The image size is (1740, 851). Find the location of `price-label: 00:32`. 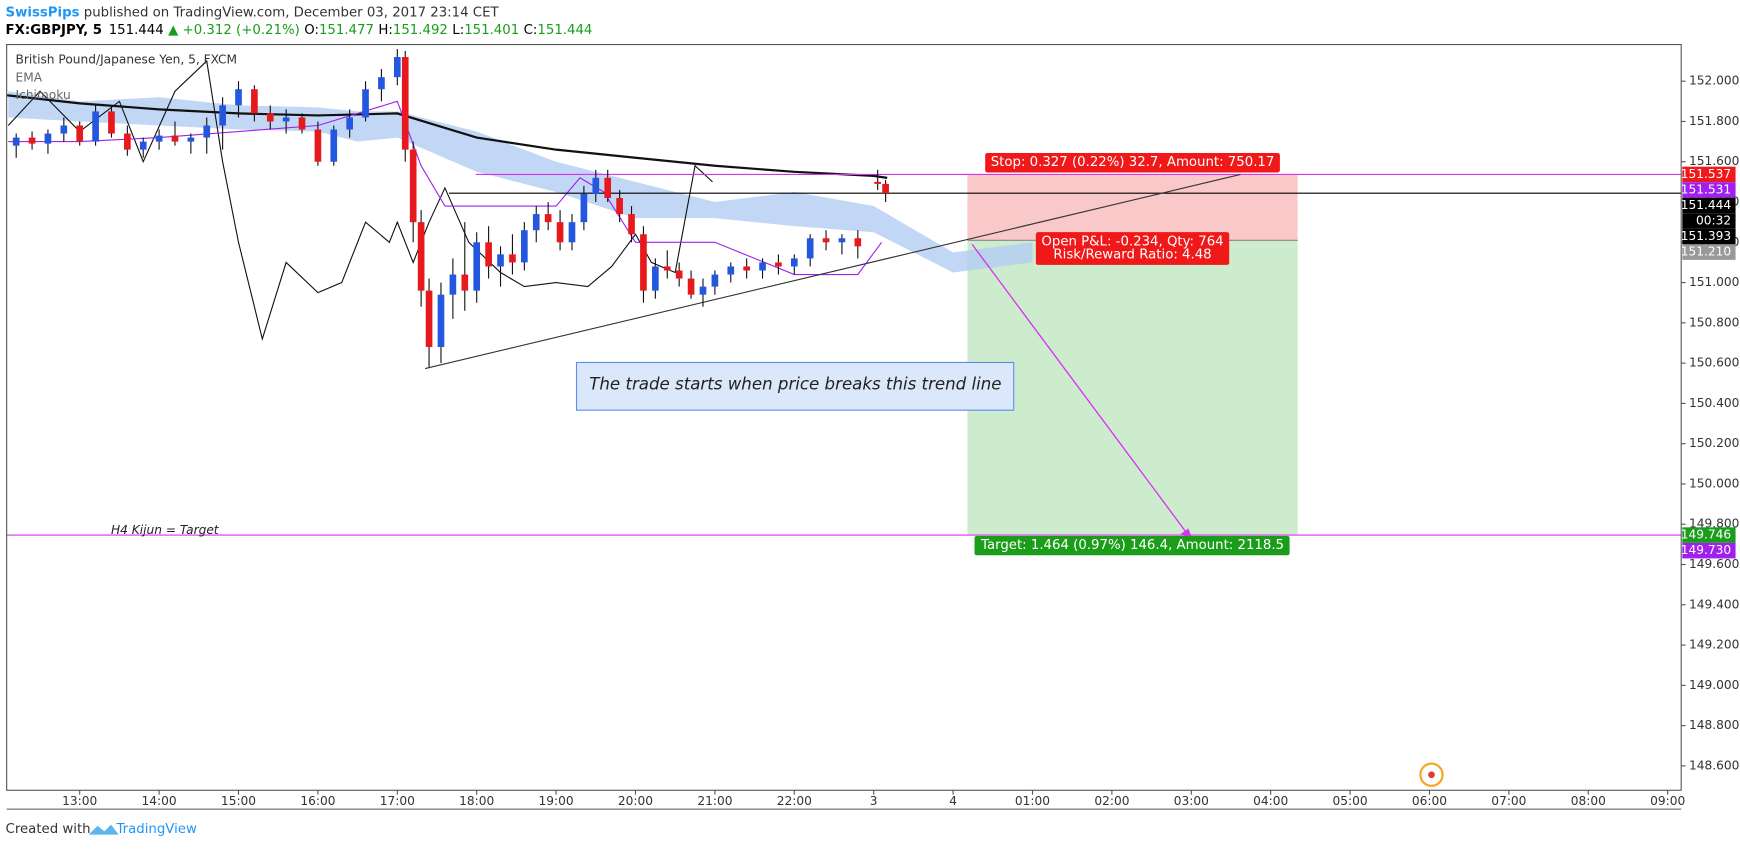

price-label: 00:32 is located at coordinates (1713, 221).